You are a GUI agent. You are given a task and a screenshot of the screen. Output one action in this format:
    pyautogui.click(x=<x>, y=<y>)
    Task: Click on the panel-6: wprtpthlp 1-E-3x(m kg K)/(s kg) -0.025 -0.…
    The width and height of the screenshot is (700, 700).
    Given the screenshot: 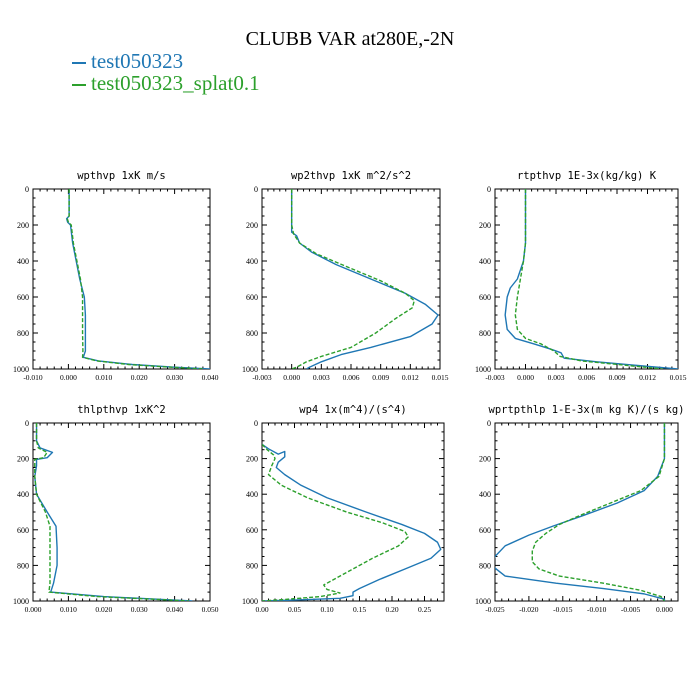 What is the action you would take?
    pyautogui.click(x=579, y=509)
    